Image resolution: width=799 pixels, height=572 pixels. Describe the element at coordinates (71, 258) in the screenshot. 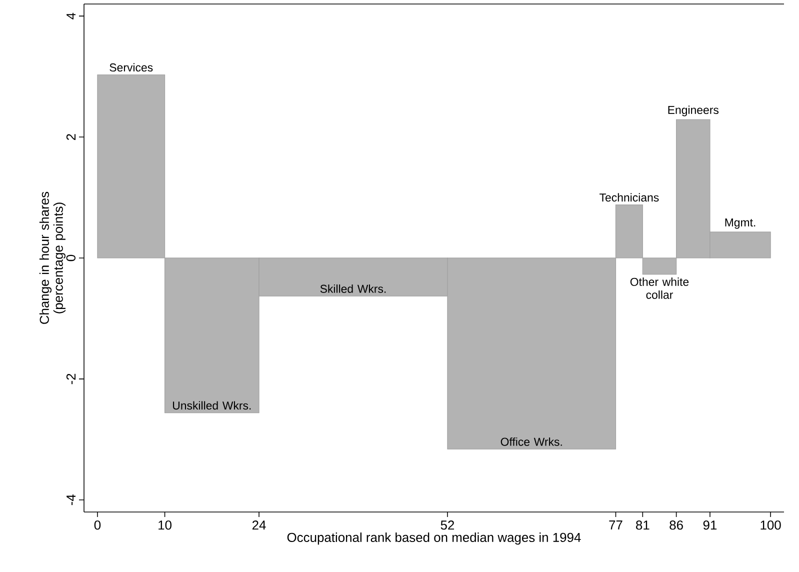

I see `y-tick-label: 0` at that location.